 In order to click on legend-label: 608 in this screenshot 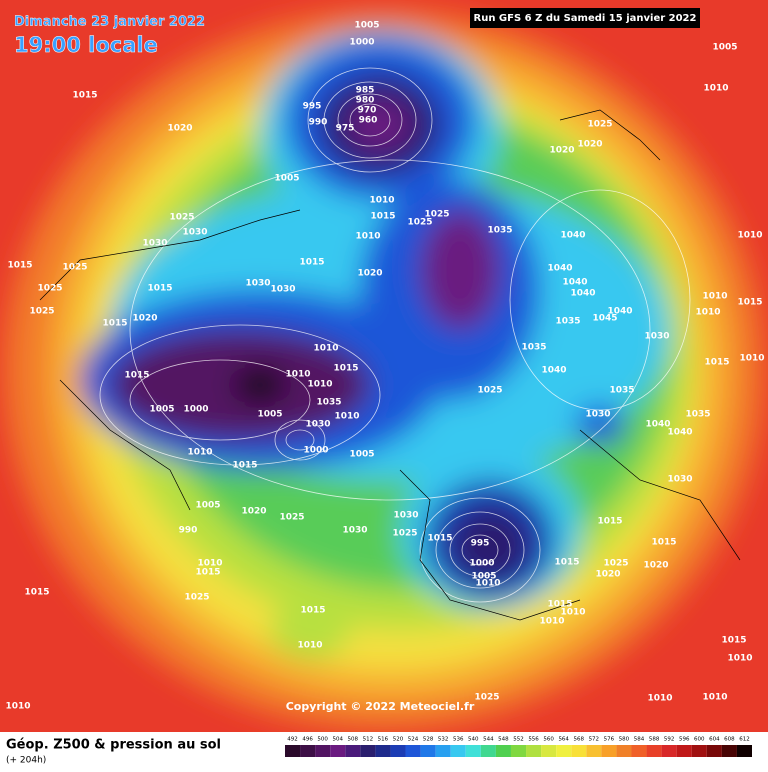, I will do `click(729, 740)`.